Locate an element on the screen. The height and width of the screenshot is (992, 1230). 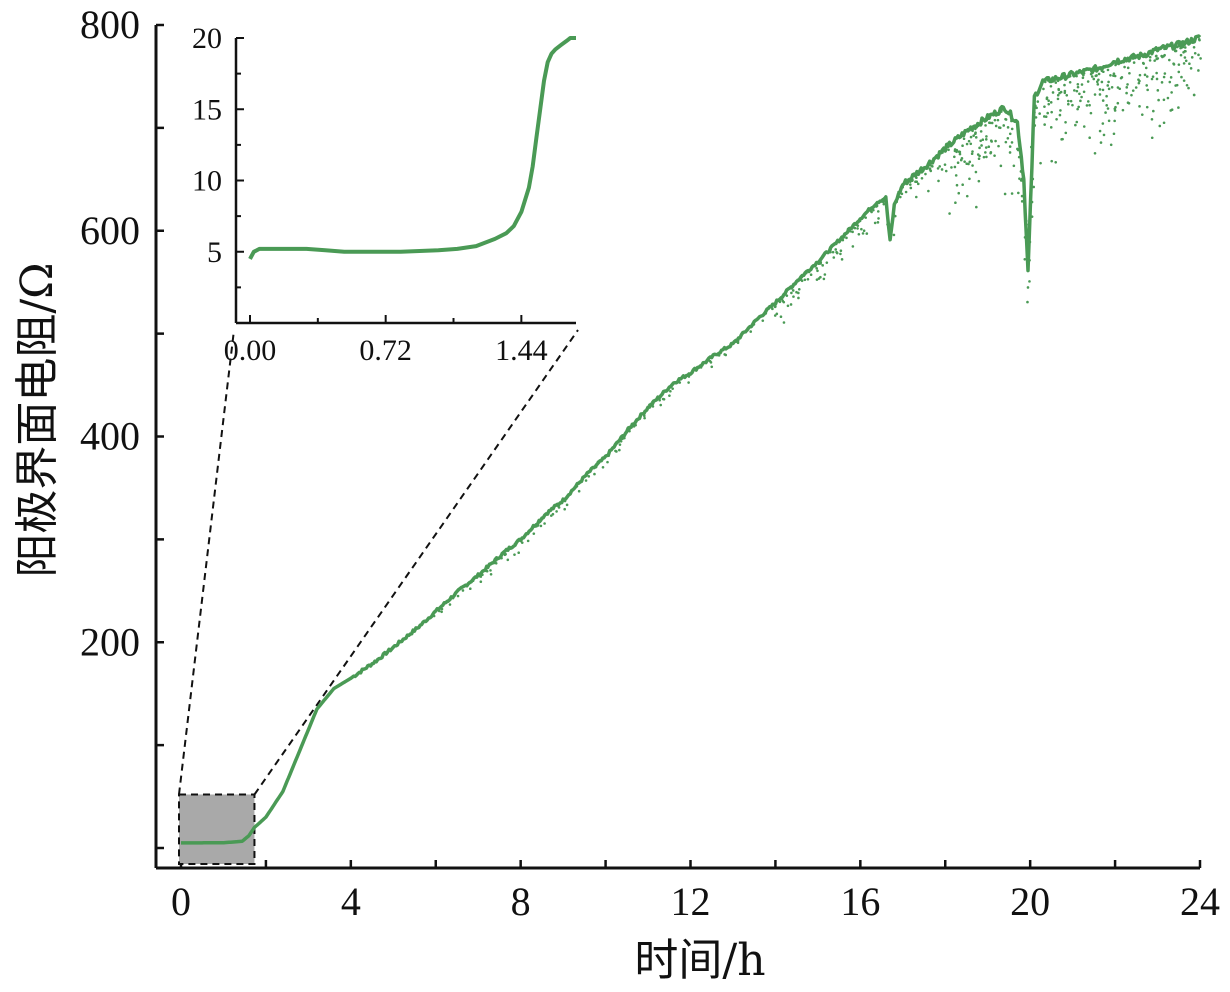
inset-y-ticks: 5 10 15 20 is located at coordinates (218, 173).